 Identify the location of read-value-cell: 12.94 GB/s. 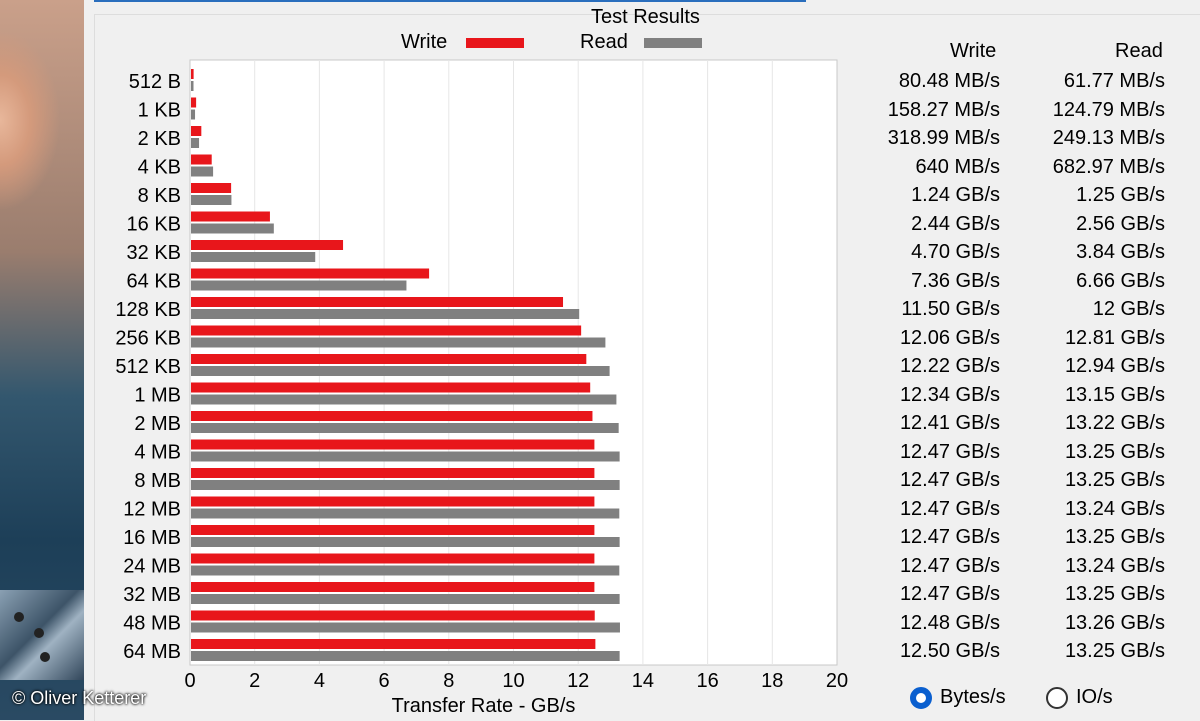
(1114, 366).